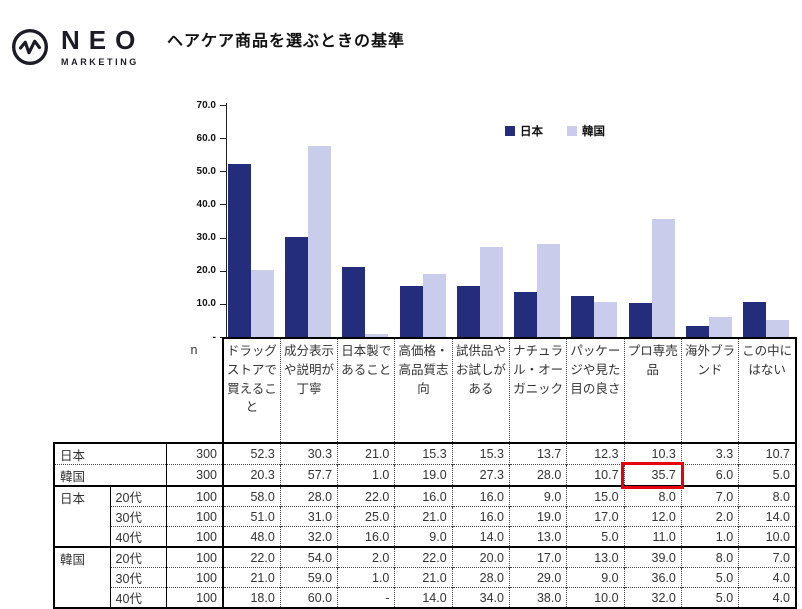 The image size is (802, 609). Describe the element at coordinates (710, 453) in the screenshot. I see `value-cell: 3.3` at that location.